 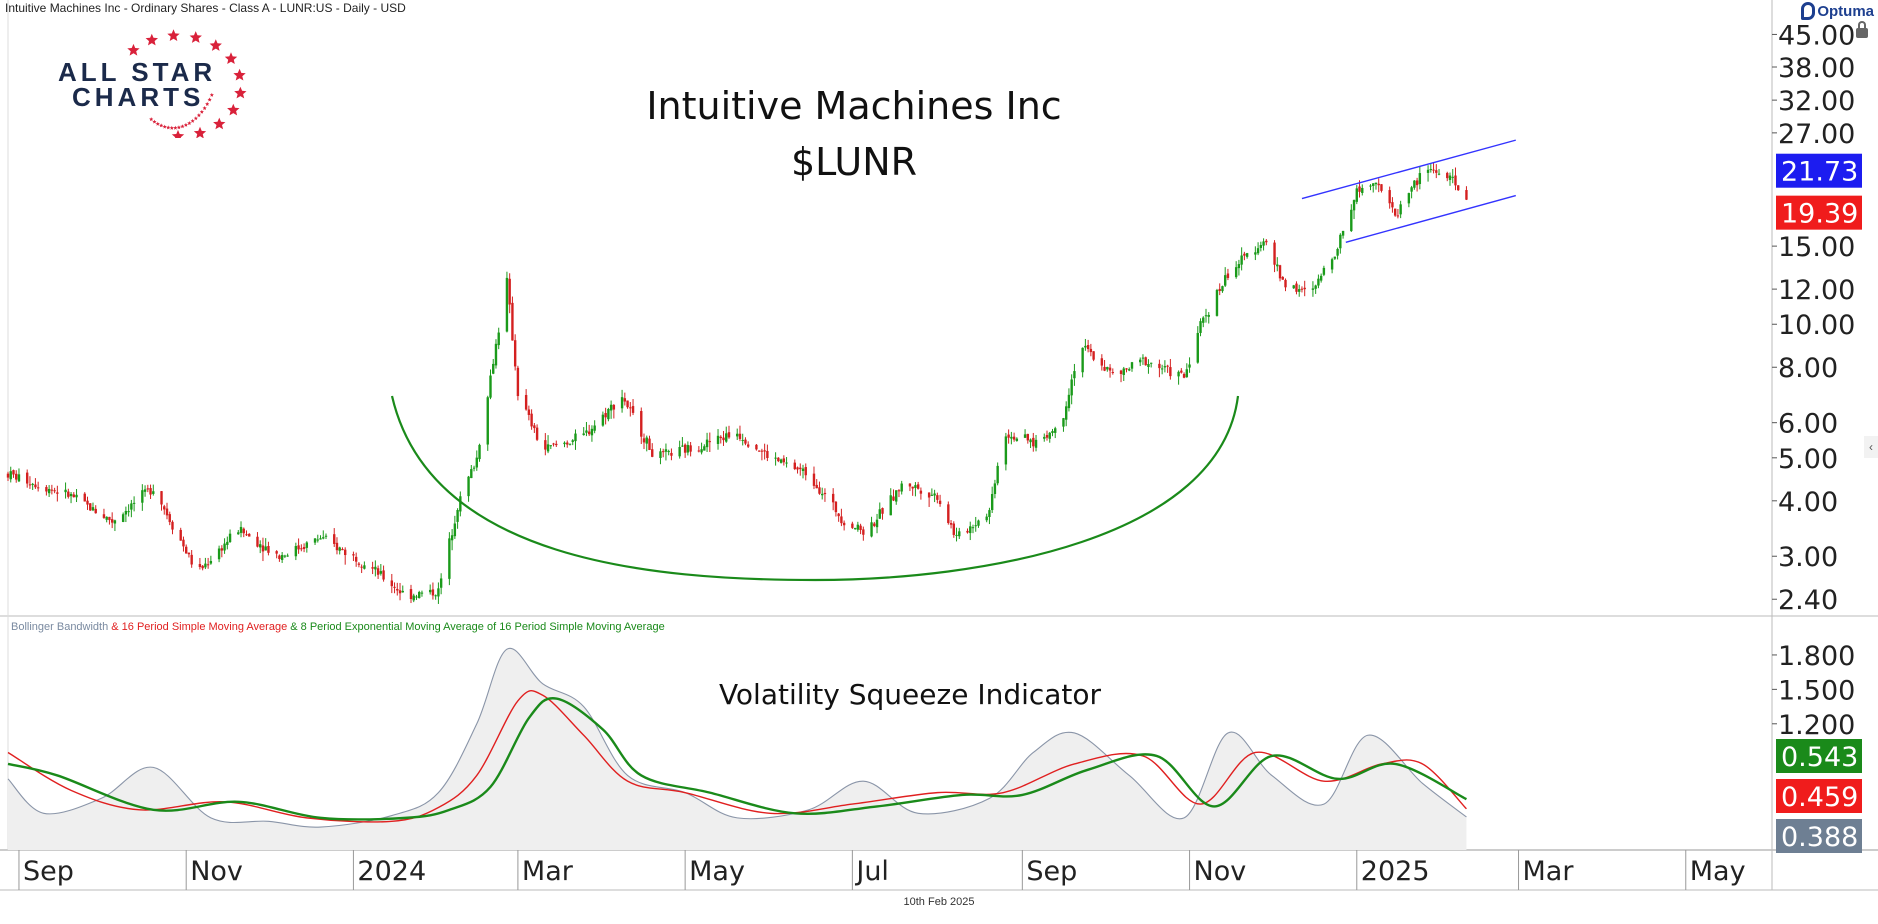 What do you see at coordinates (137, 72) in the screenshot?
I see `logo-line-1: ALL STAR` at bounding box center [137, 72].